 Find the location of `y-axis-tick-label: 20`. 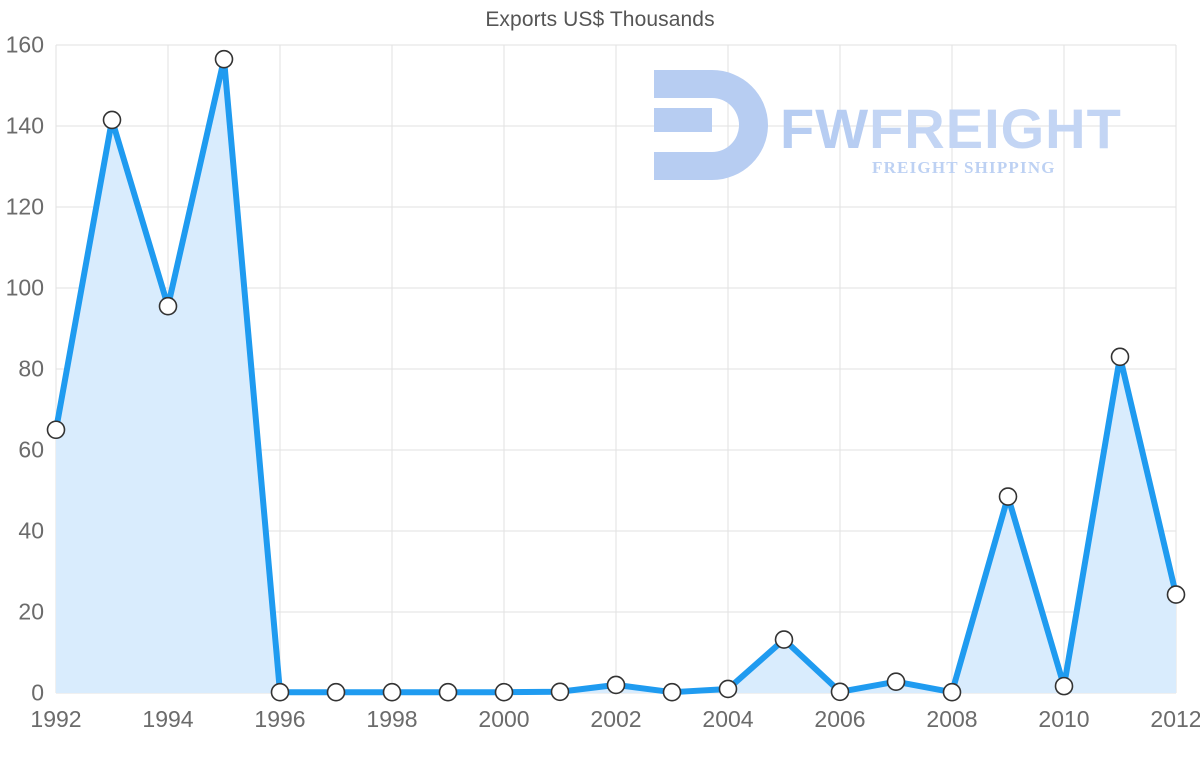

y-axis-tick-label: 20 is located at coordinates (31, 611).